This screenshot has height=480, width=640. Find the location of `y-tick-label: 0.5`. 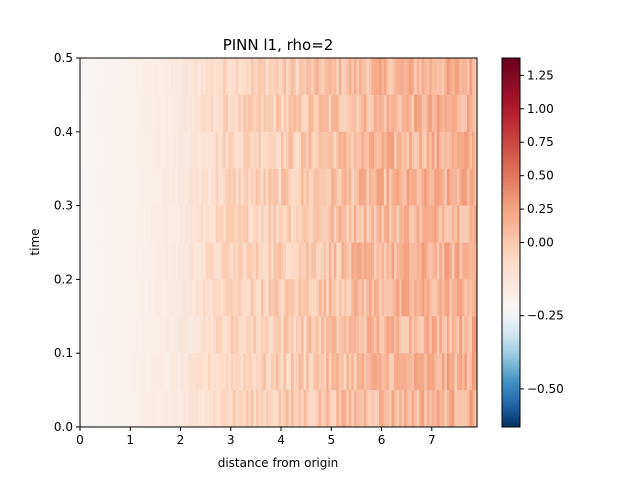

y-tick-label: 0.5 is located at coordinates (63, 58).